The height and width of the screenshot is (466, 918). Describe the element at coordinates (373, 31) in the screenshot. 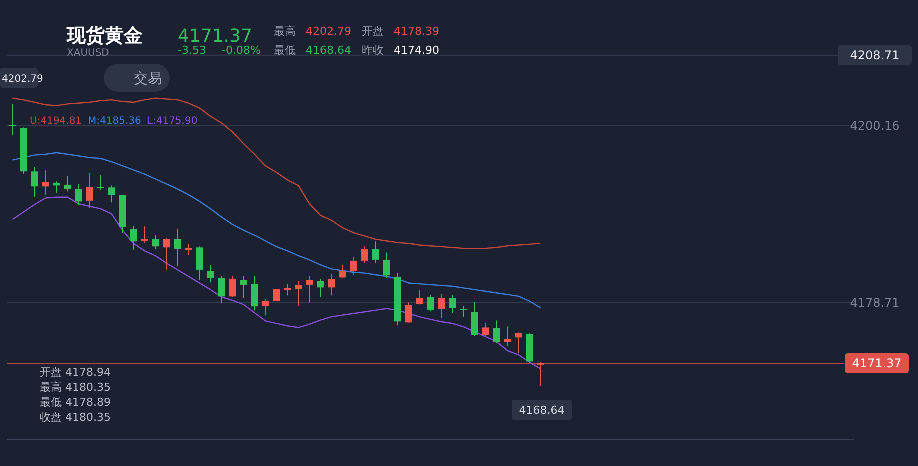

I see `text: 开盘` at that location.